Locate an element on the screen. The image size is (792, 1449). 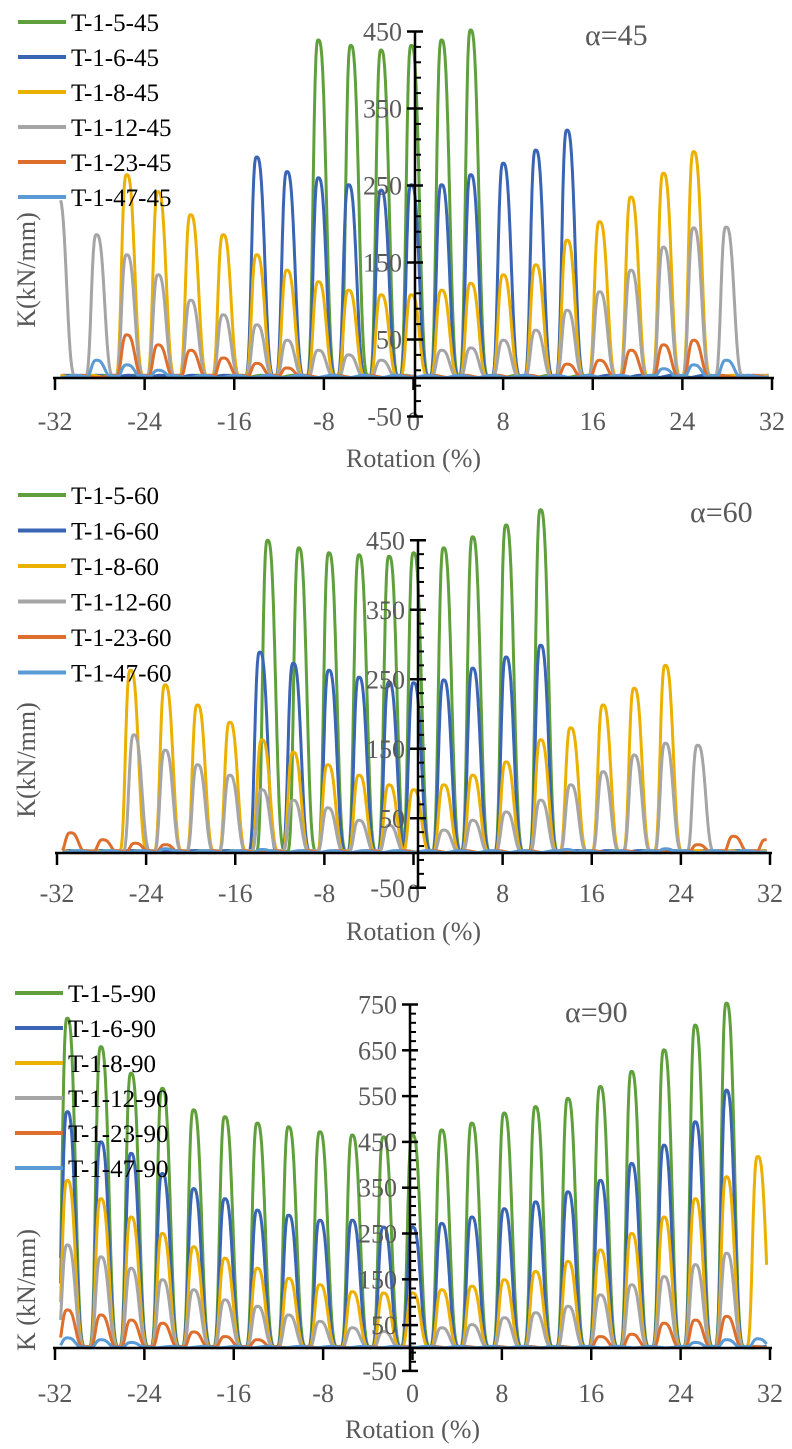
y-tick-label: 550 is located at coordinates (377, 1096).